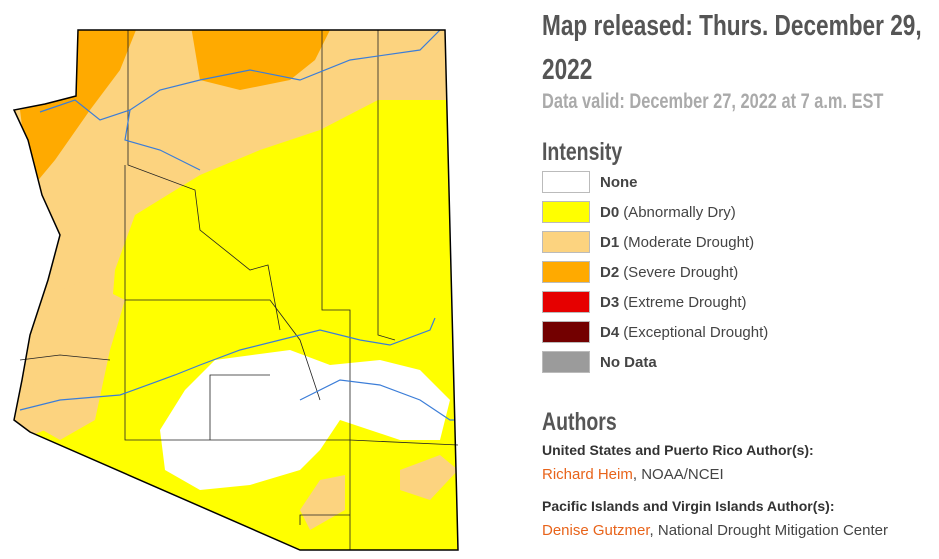 The width and height of the screenshot is (939, 559). Describe the element at coordinates (610, 332) in the screenshot. I see `legend-code: D4` at that location.